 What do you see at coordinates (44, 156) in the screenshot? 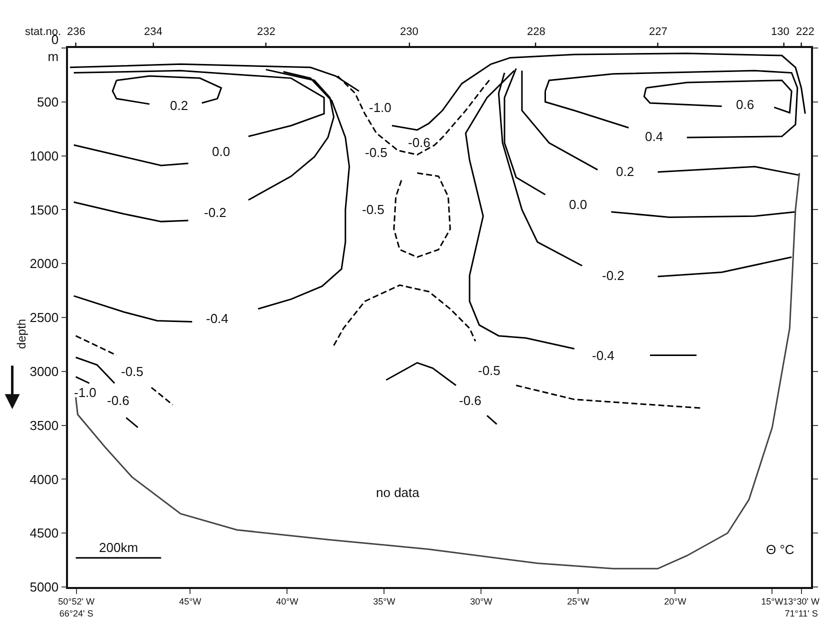
I see `y-tick-label: 1000` at bounding box center [44, 156].